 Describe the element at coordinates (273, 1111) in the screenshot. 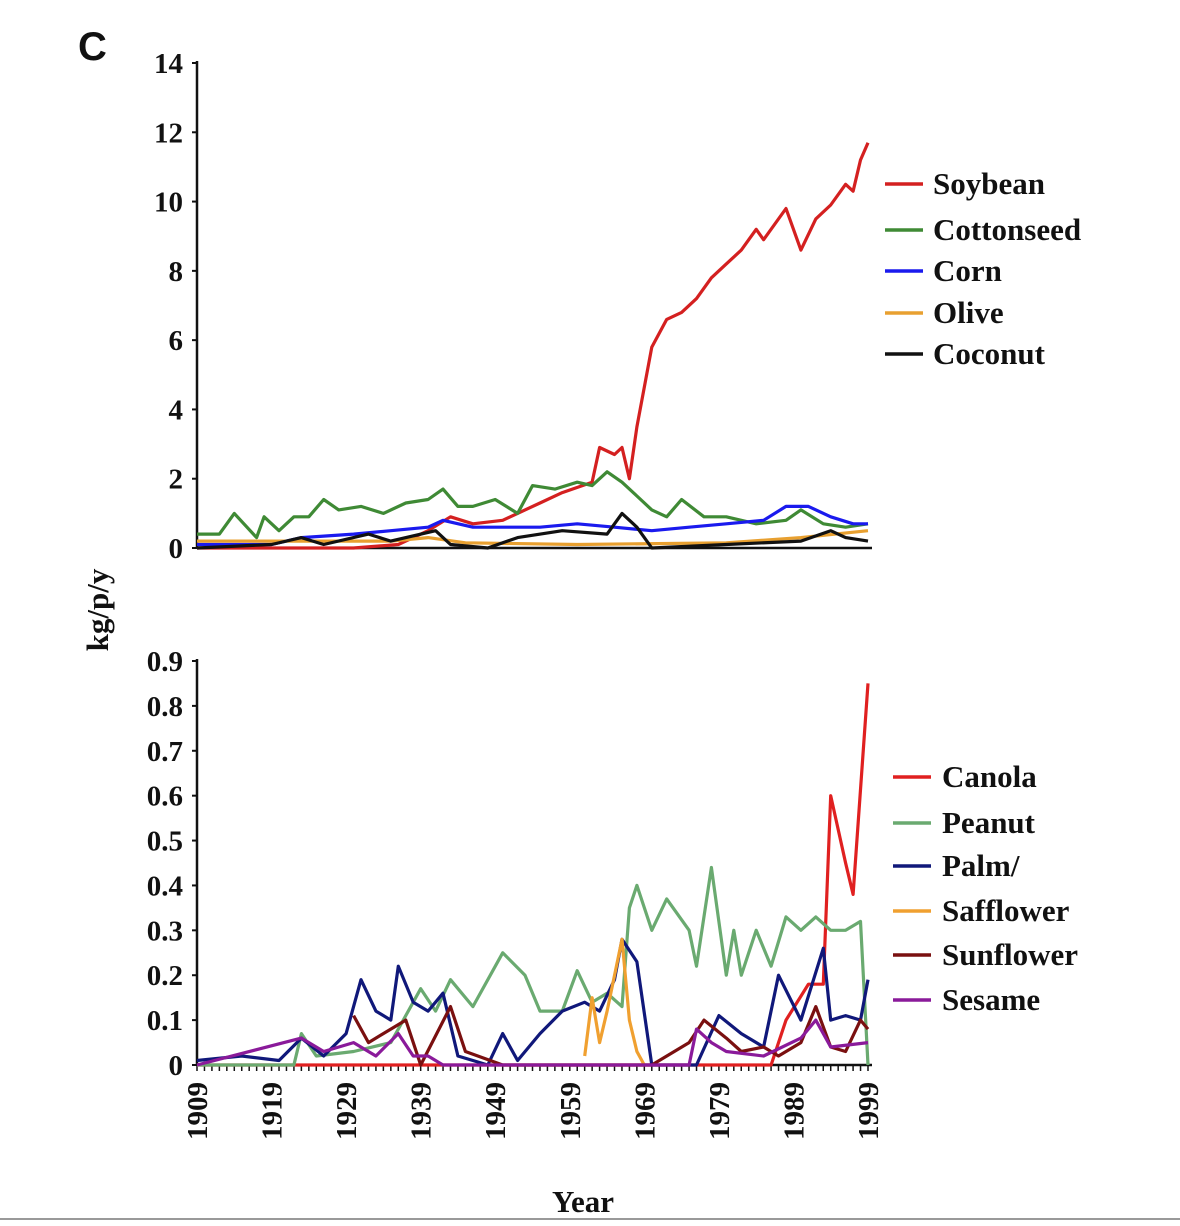

I see `x-tick-label: 1919` at that location.